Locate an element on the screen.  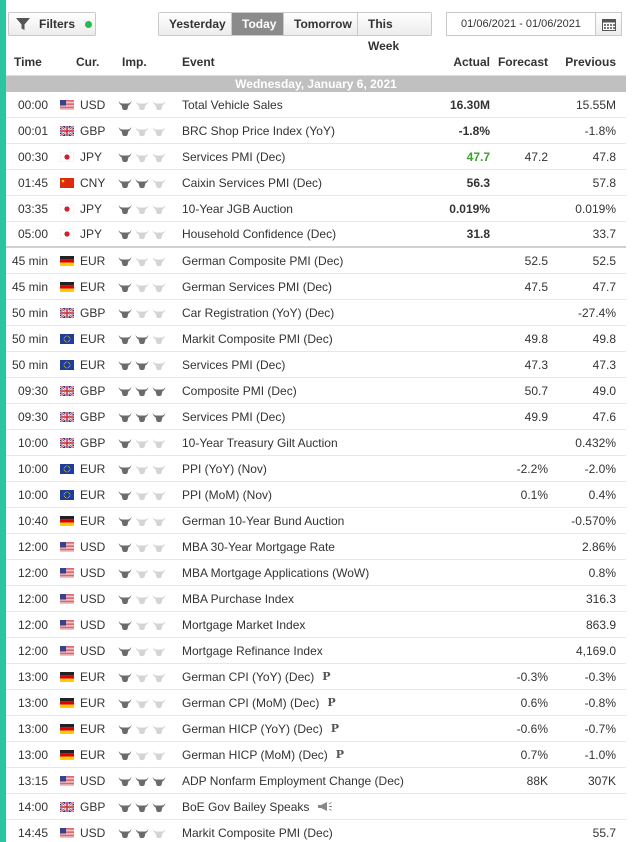
header-currency: Cur. is located at coordinates (88, 61).